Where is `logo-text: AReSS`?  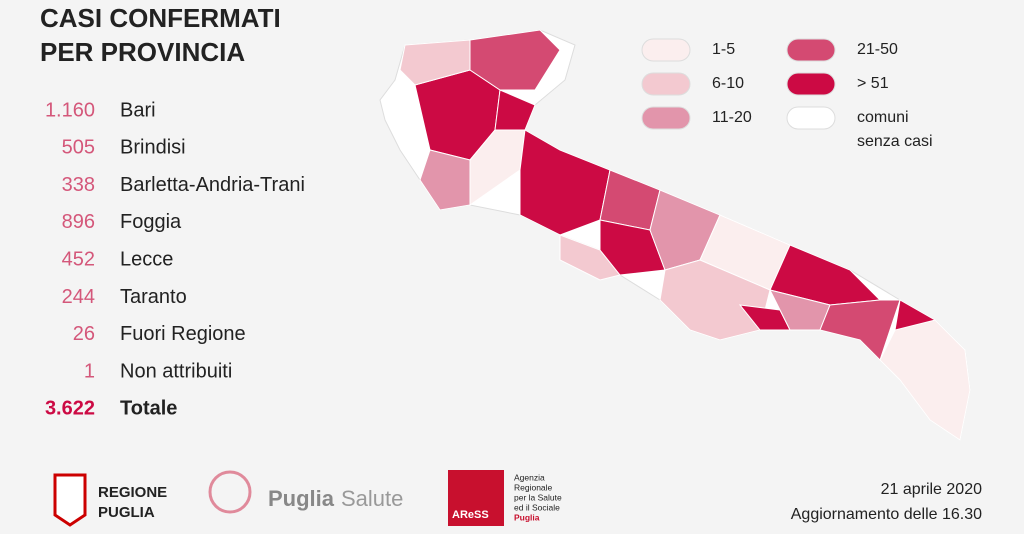 logo-text: AReSS is located at coordinates (470, 515).